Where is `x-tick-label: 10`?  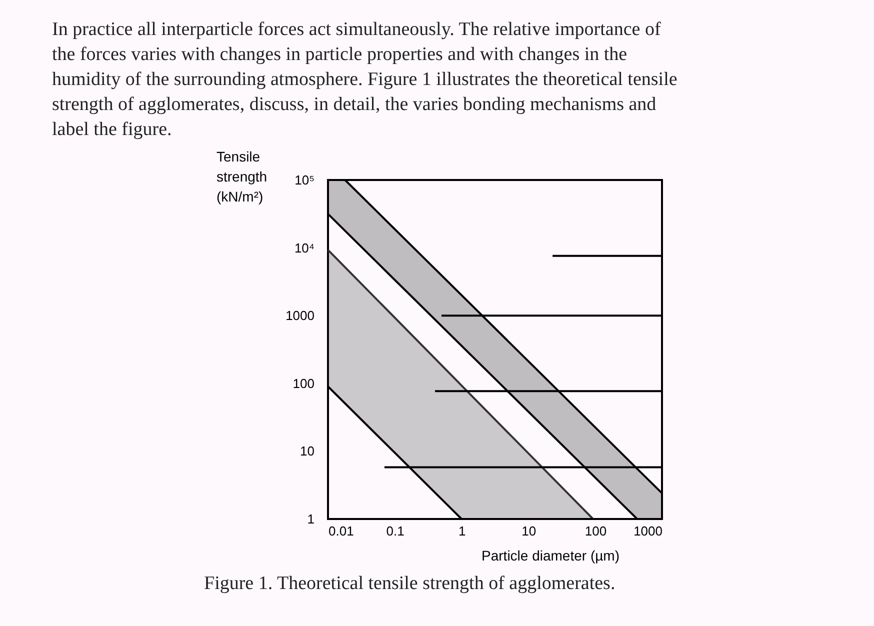 x-tick-label: 10 is located at coordinates (529, 531).